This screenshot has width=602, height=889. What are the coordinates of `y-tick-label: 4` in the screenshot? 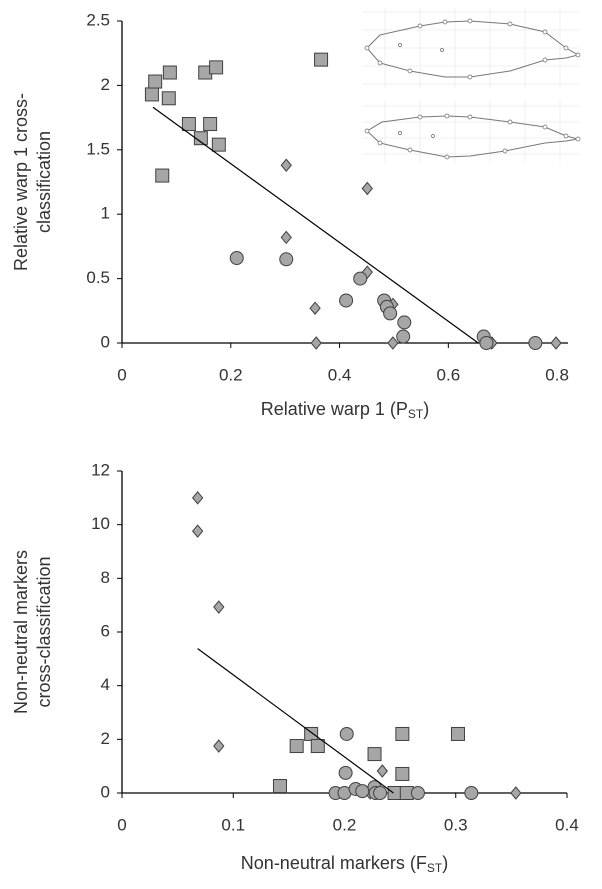 It's located at (105, 684).